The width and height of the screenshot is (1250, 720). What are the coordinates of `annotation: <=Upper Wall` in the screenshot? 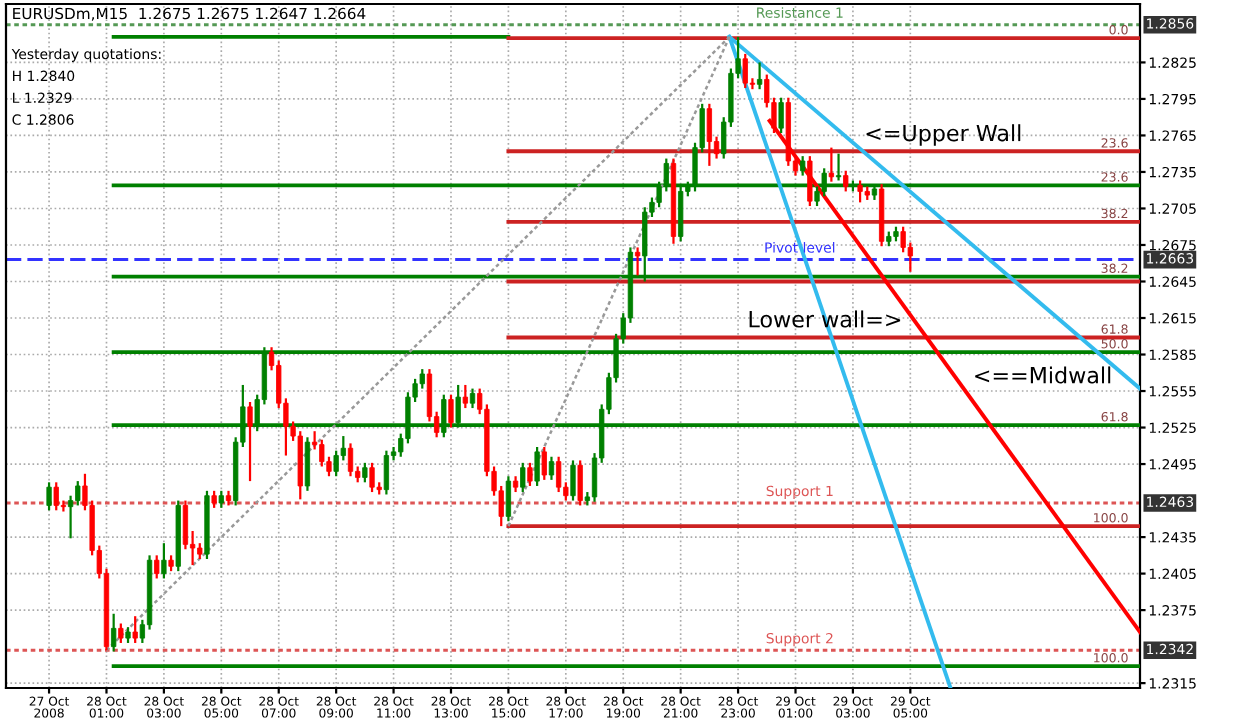 It's located at (943, 135).